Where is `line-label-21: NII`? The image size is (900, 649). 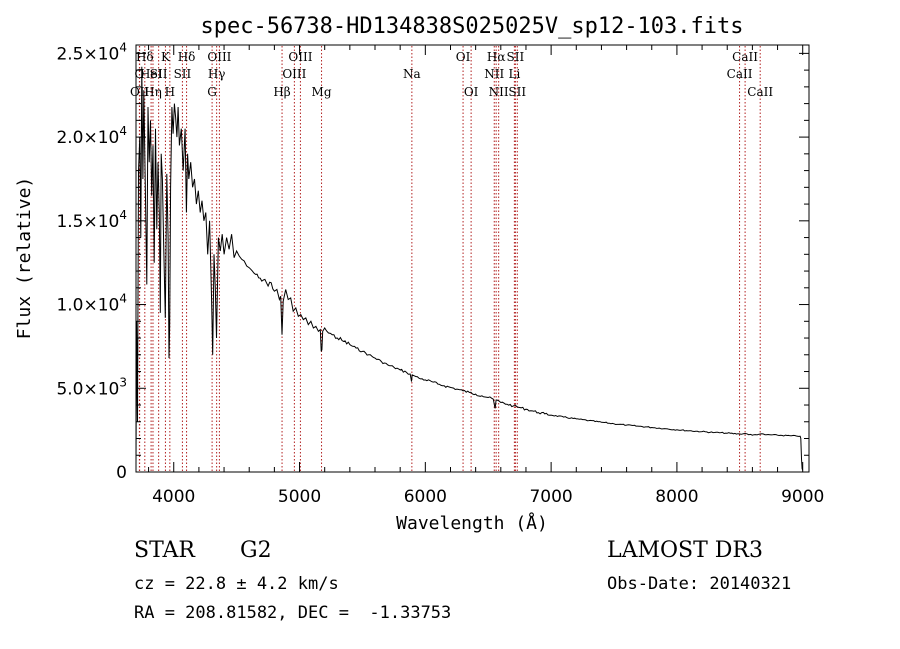 line-label-21: NII is located at coordinates (494, 74).